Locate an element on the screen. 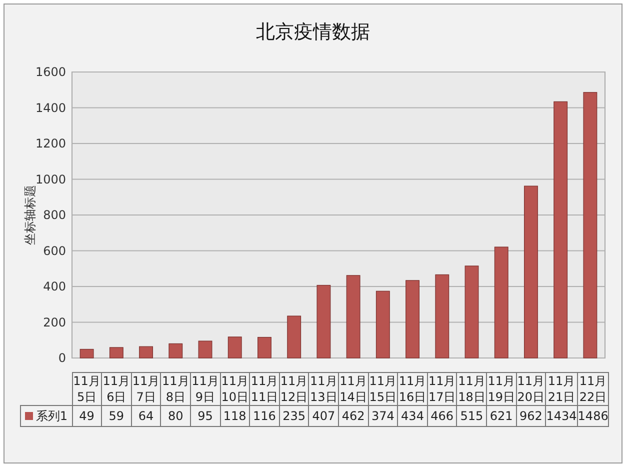 This screenshot has width=626, height=467. y-tick-label: 800 is located at coordinates (54, 215).